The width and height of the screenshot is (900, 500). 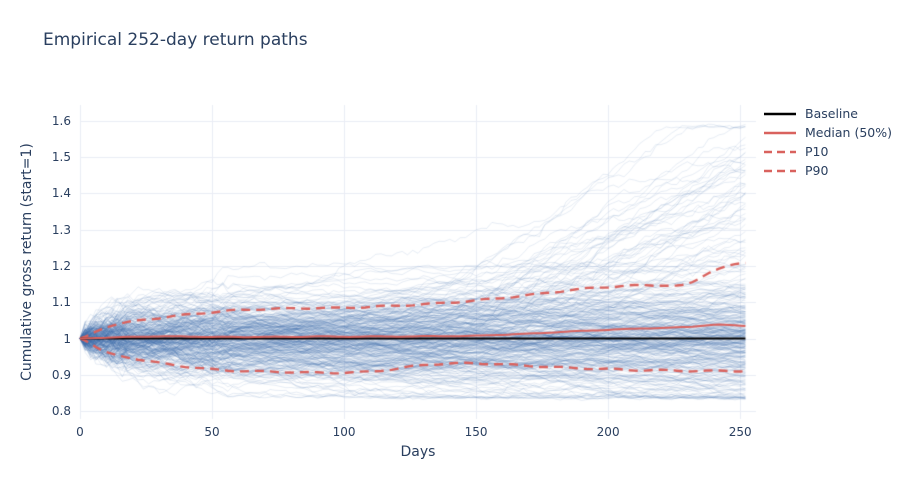 I want to click on legend-item-label: Baseline, so click(x=831, y=113).